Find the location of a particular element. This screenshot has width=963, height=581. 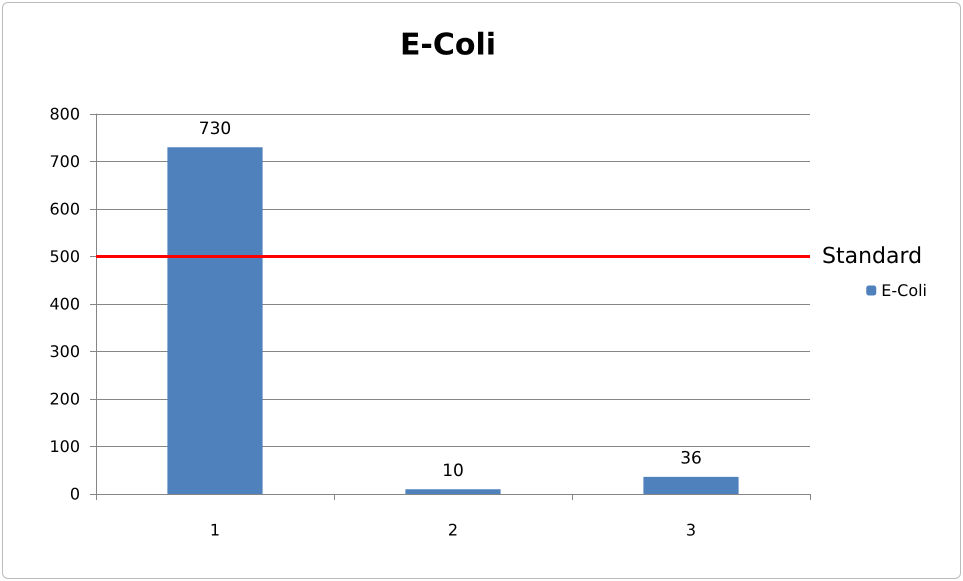

y-tick-label: 400 is located at coordinates (64, 304).